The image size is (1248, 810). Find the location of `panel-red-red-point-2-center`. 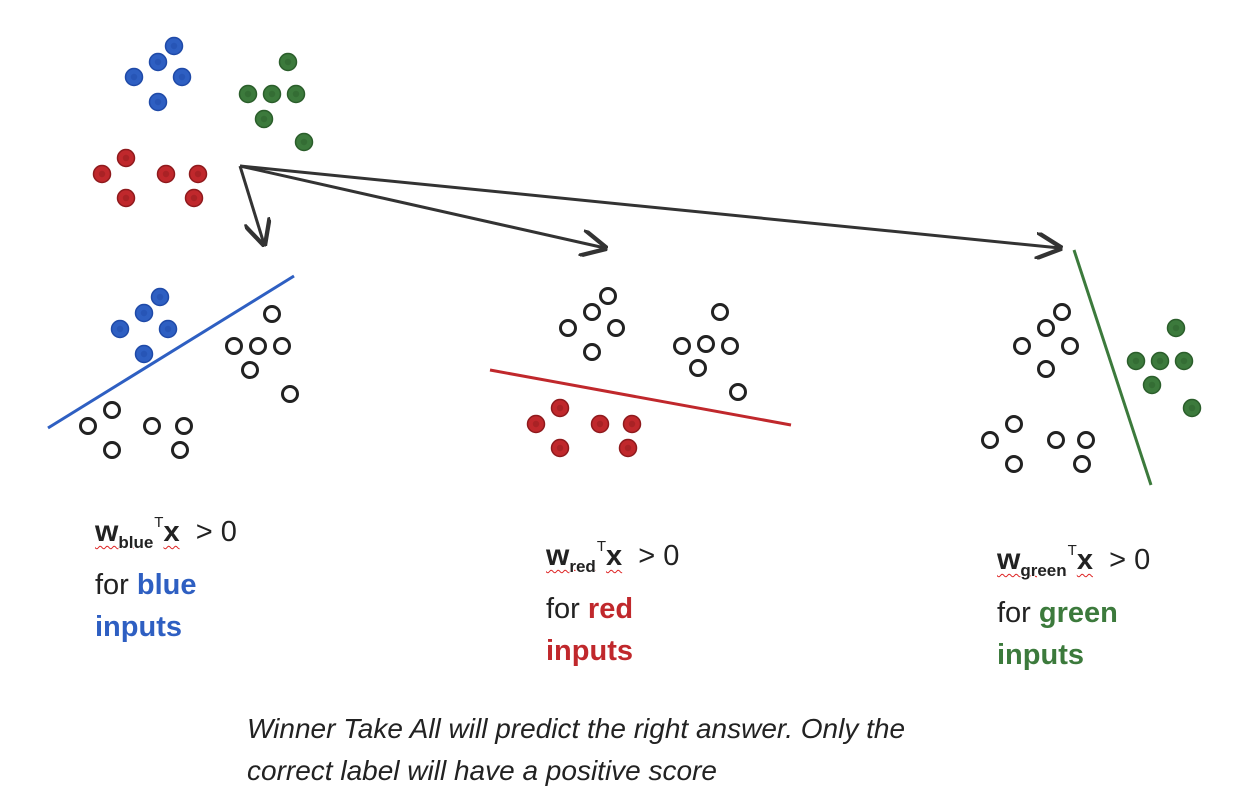

panel-red-red-point-2-center is located at coordinates (536, 424).